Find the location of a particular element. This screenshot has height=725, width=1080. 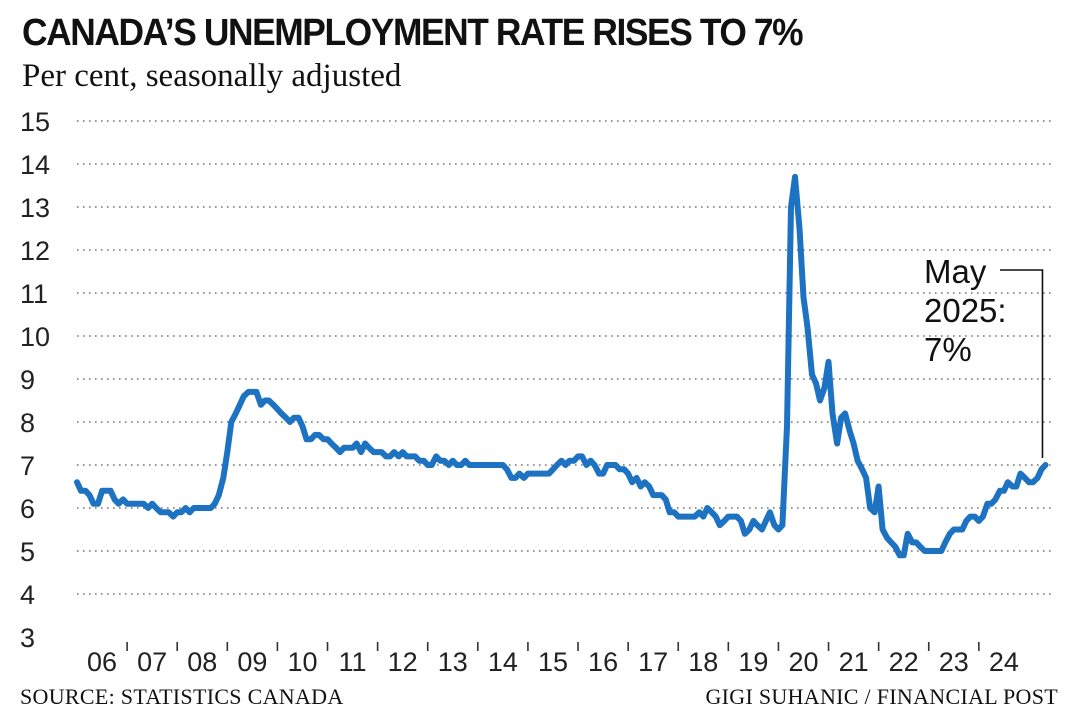

y-tick-label: 14 is located at coordinates (35, 165).